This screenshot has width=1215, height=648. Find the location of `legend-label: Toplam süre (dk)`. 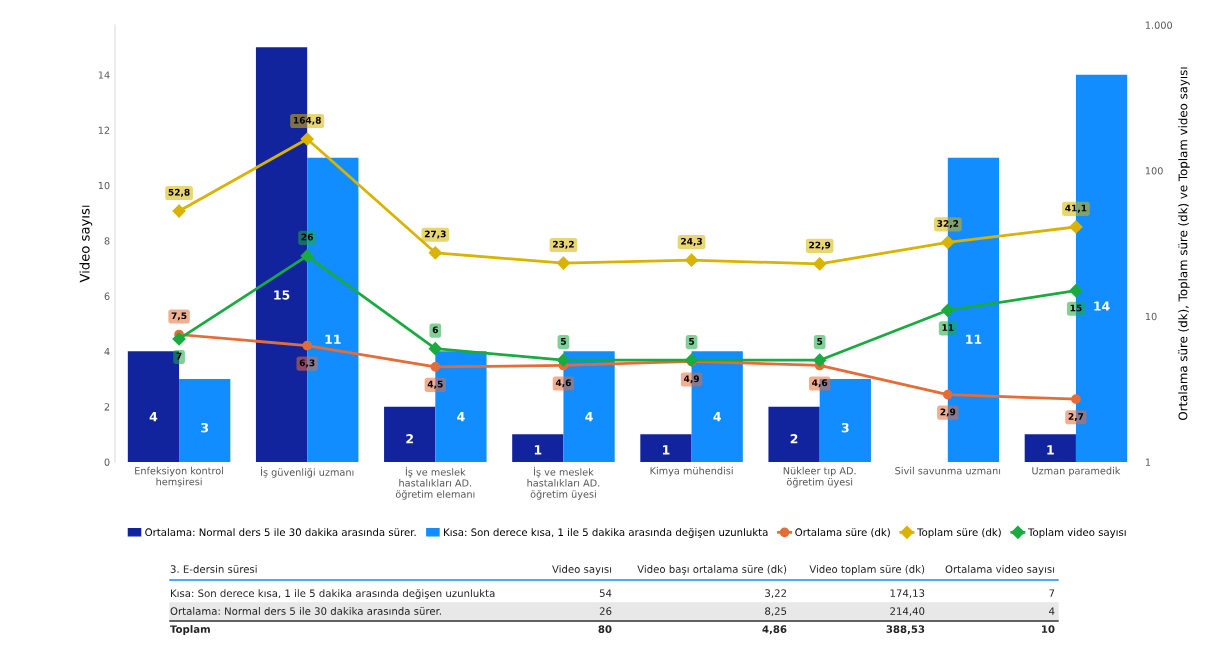

legend-label: Toplam süre (dk) is located at coordinates (959, 533).